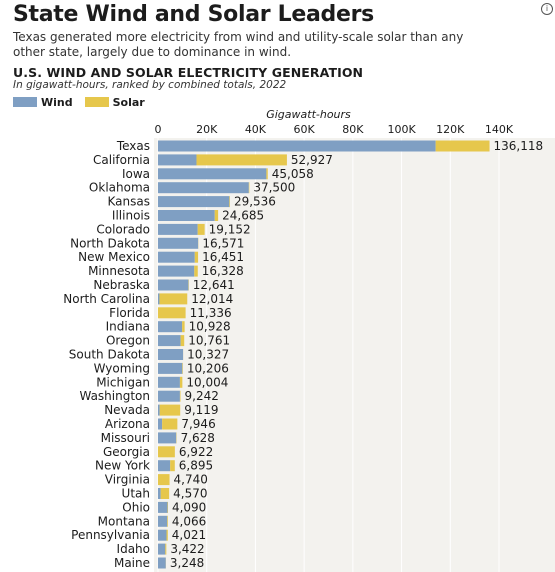 The height and width of the screenshot is (572, 555). Describe the element at coordinates (128, 327) in the screenshot. I see `category-label: Indiana` at that location.